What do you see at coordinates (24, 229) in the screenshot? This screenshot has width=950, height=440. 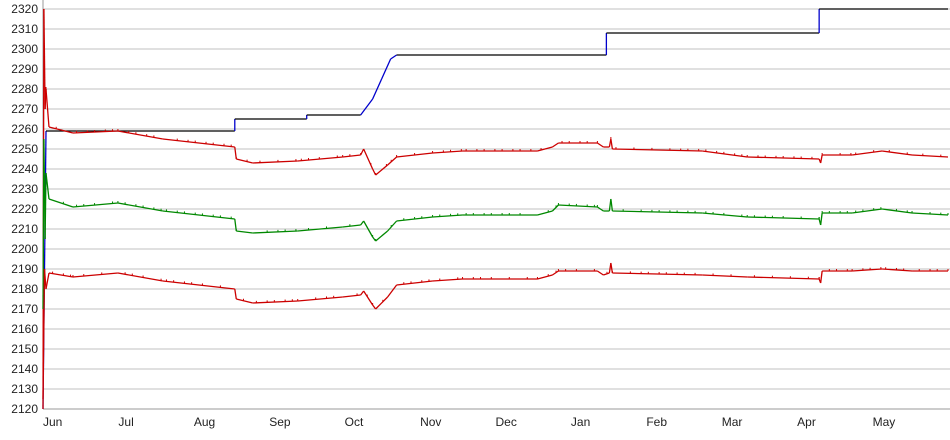 I see `y-tick-label: 2210` at bounding box center [24, 229].